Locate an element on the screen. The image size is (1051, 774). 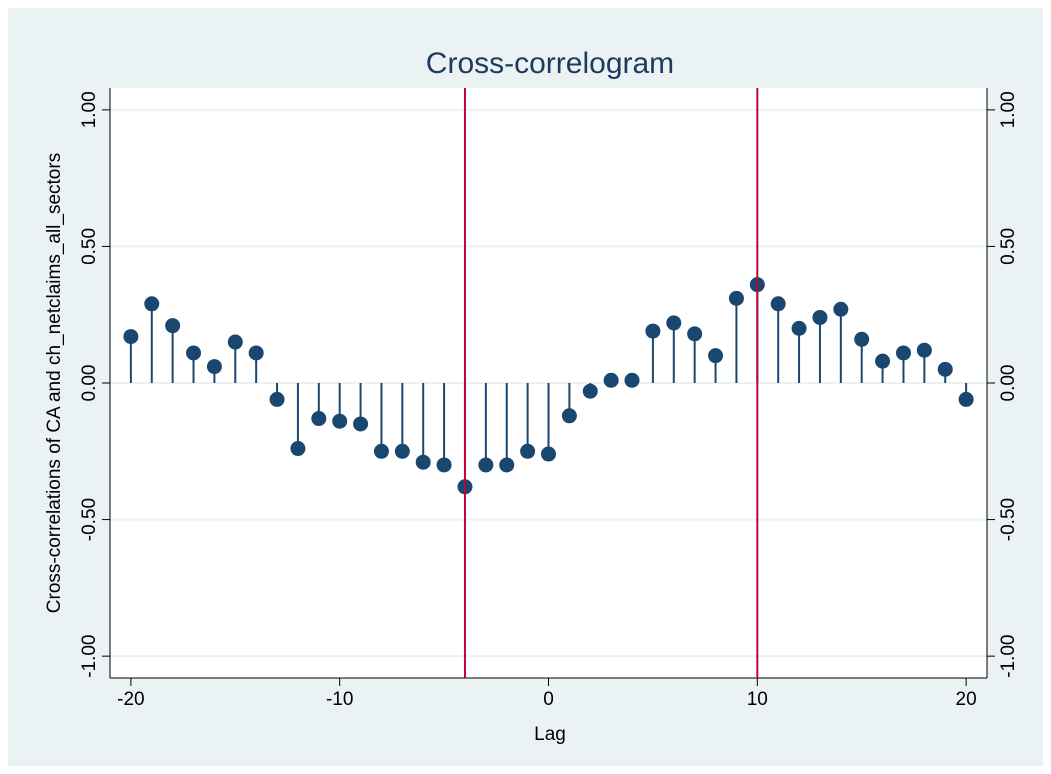
y2-tick-label: 1.00 is located at coordinates (1008, 109).